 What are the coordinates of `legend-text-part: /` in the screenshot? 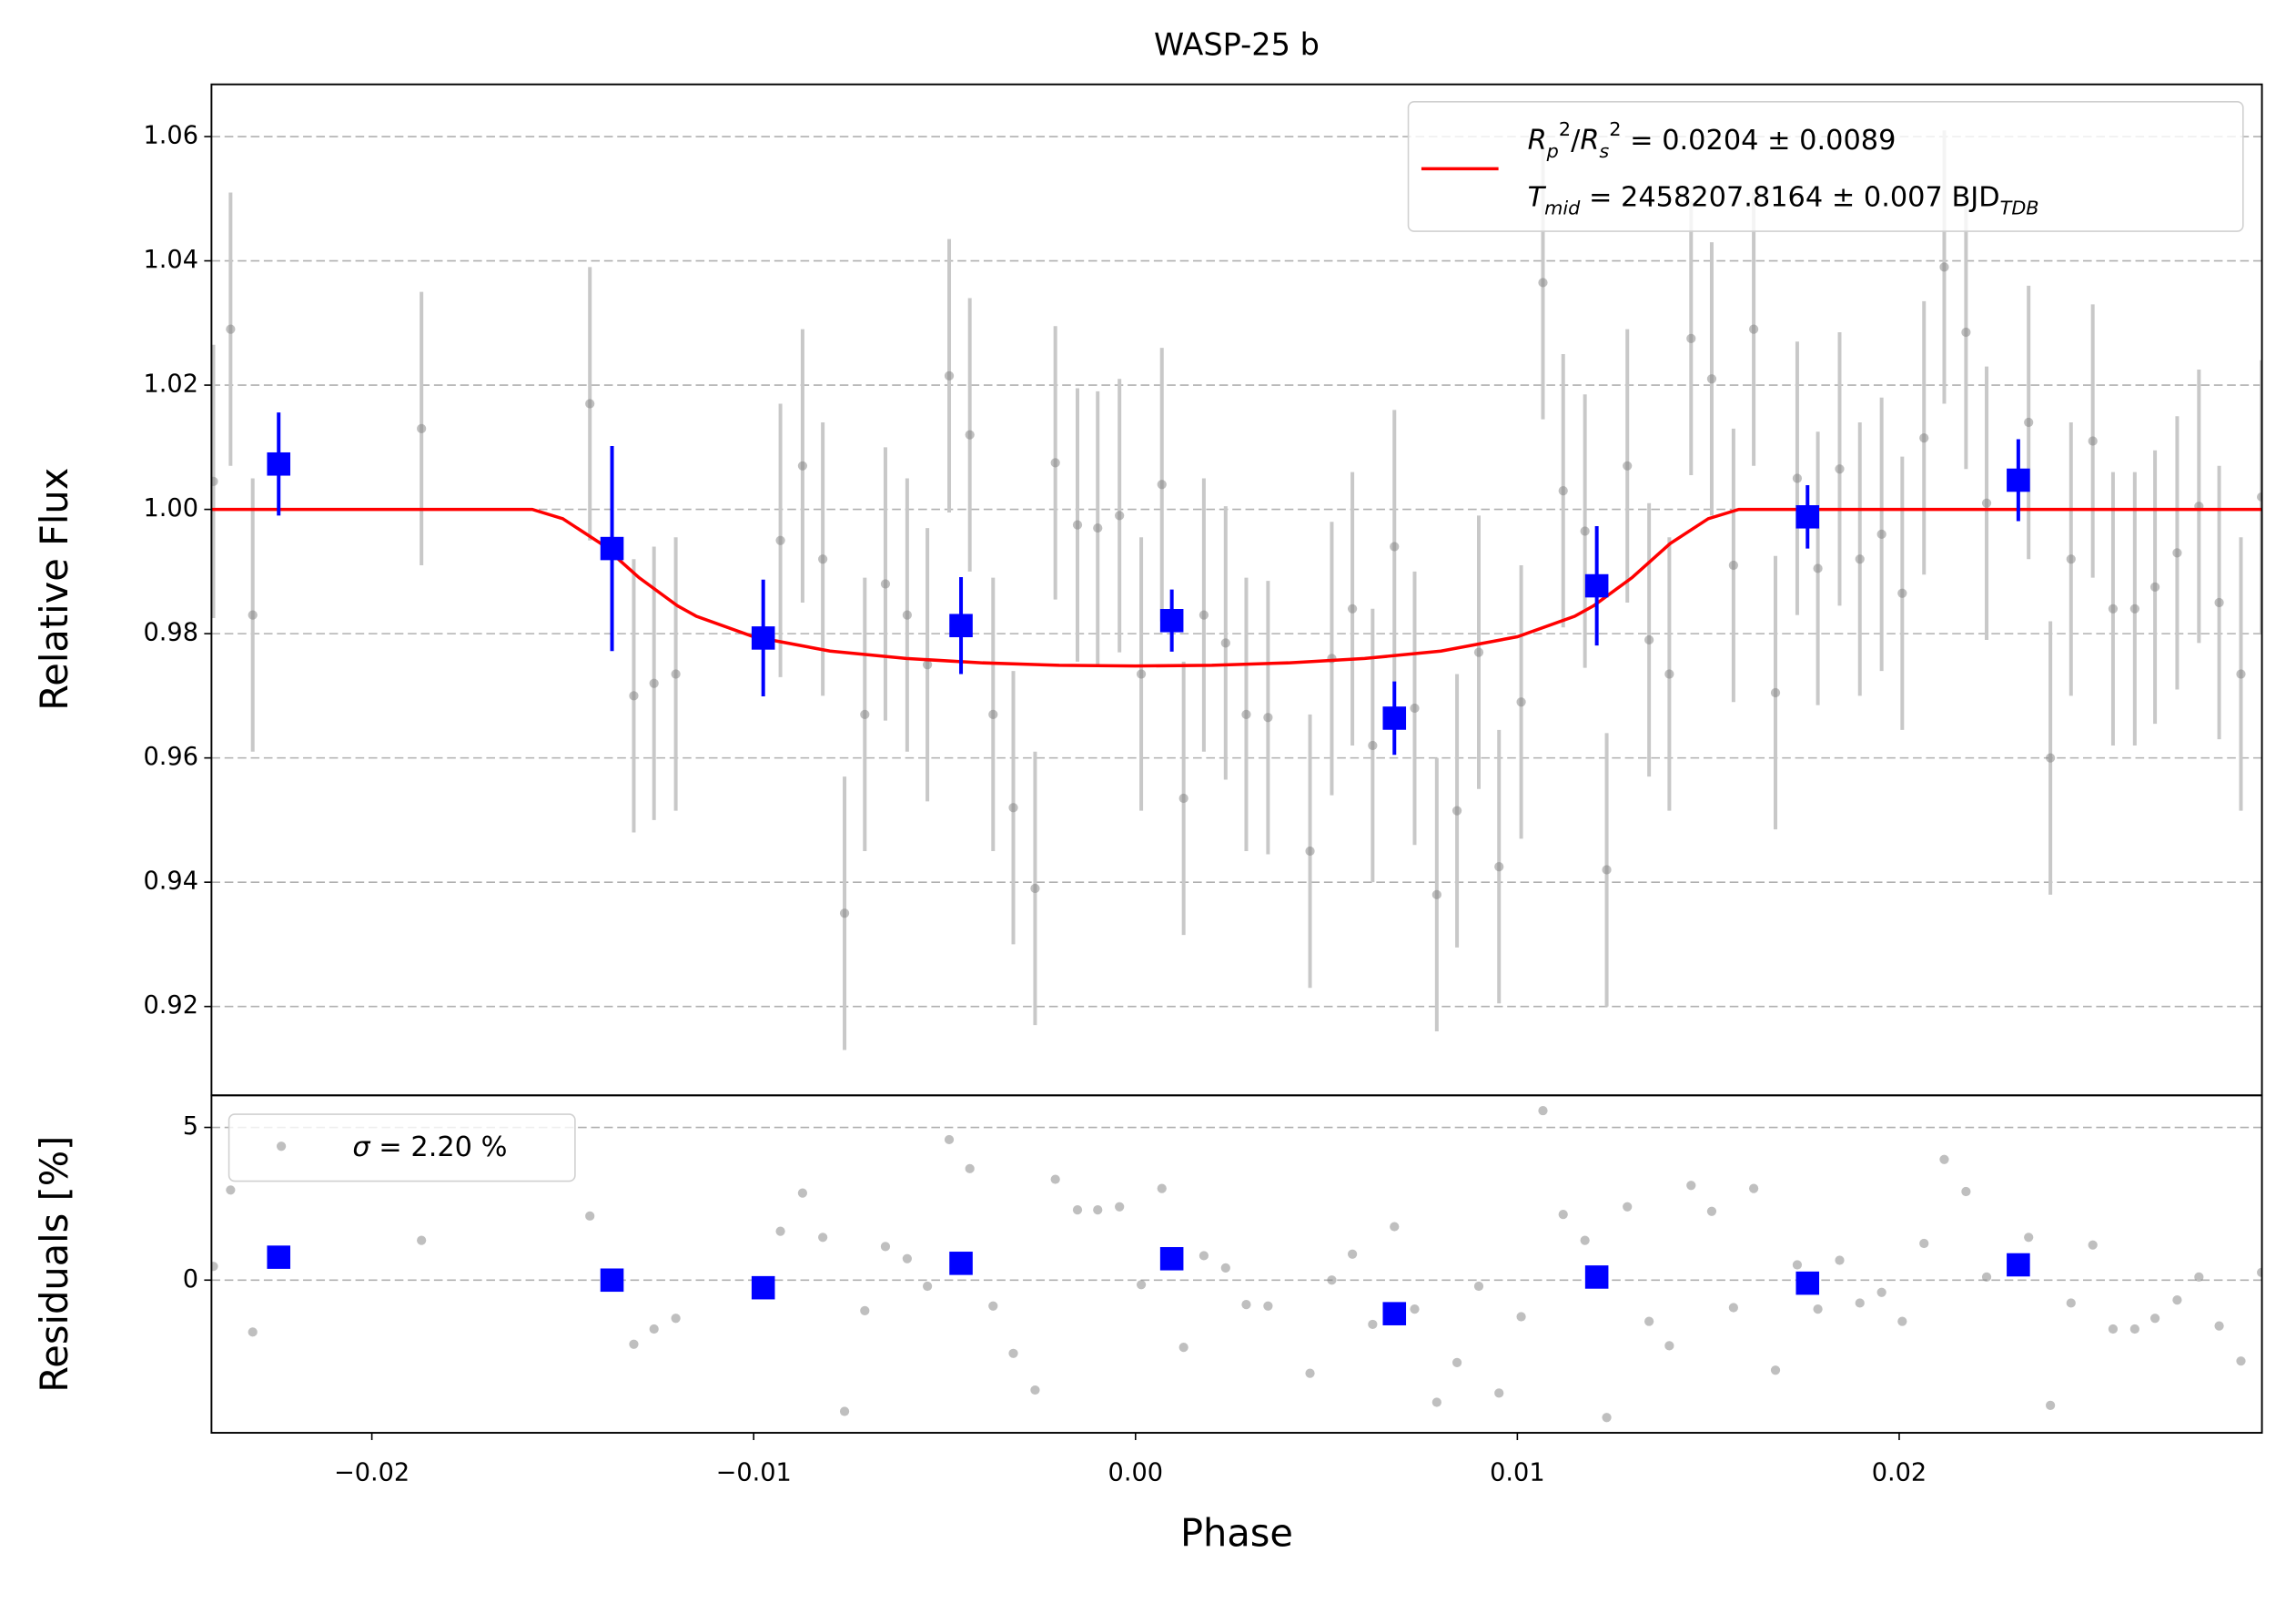 It's located at (1576, 141).